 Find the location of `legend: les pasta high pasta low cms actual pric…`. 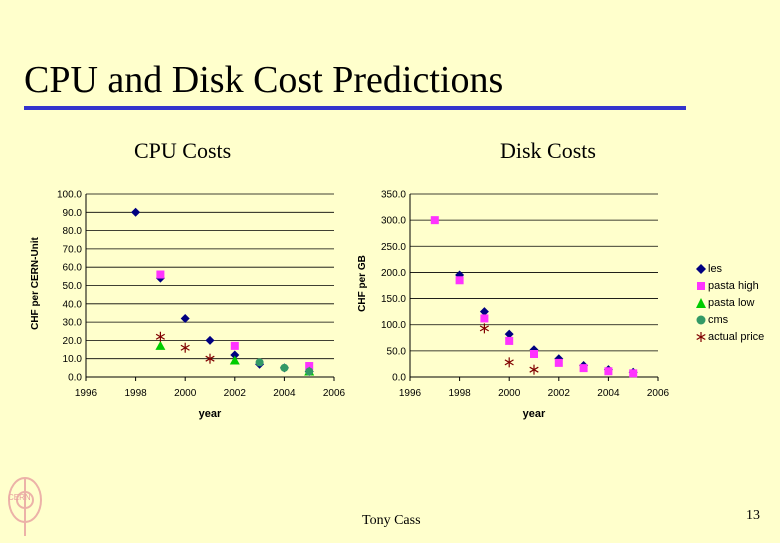

legend: les pasta high pasta low cms actual pric… is located at coordinates (730, 302).